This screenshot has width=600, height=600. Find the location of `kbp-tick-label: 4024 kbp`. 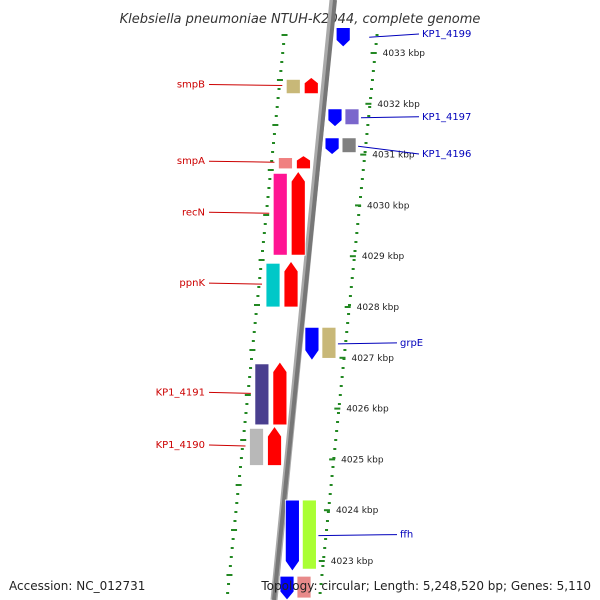

kbp-tick-label: 4024 kbp is located at coordinates (357, 511).